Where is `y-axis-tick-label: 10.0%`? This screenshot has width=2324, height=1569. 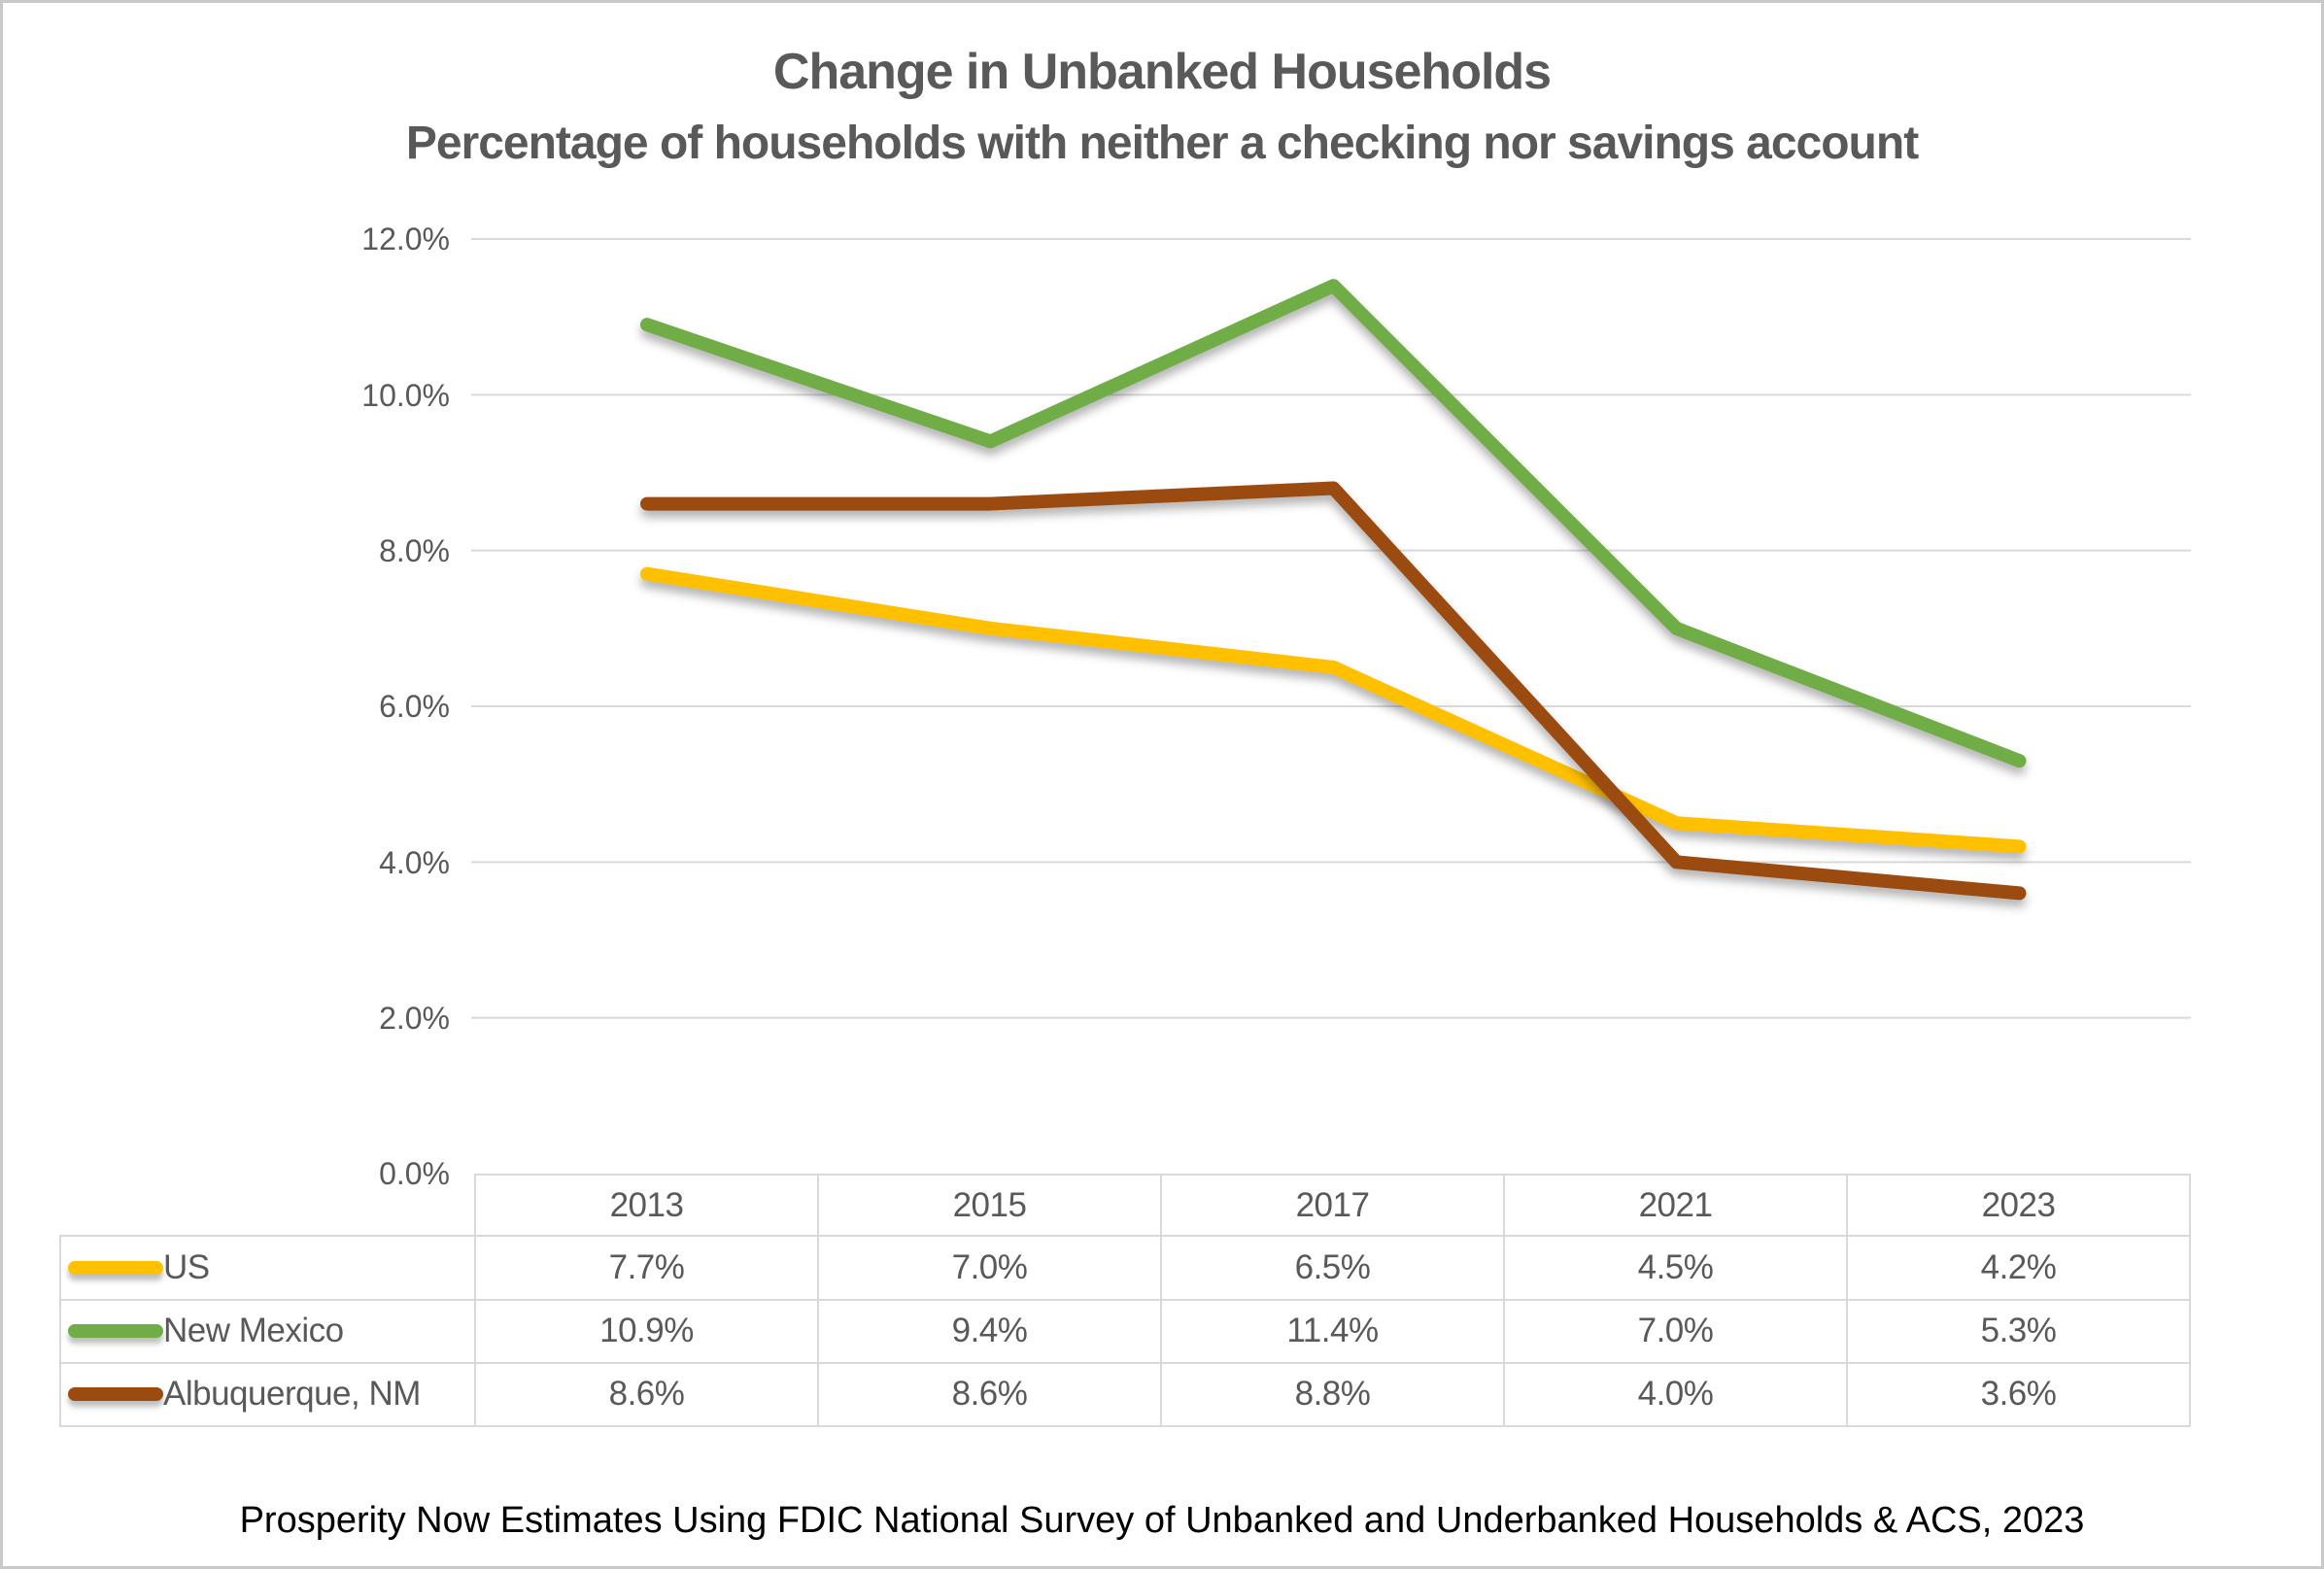
y-axis-tick-label: 10.0% is located at coordinates (405, 395).